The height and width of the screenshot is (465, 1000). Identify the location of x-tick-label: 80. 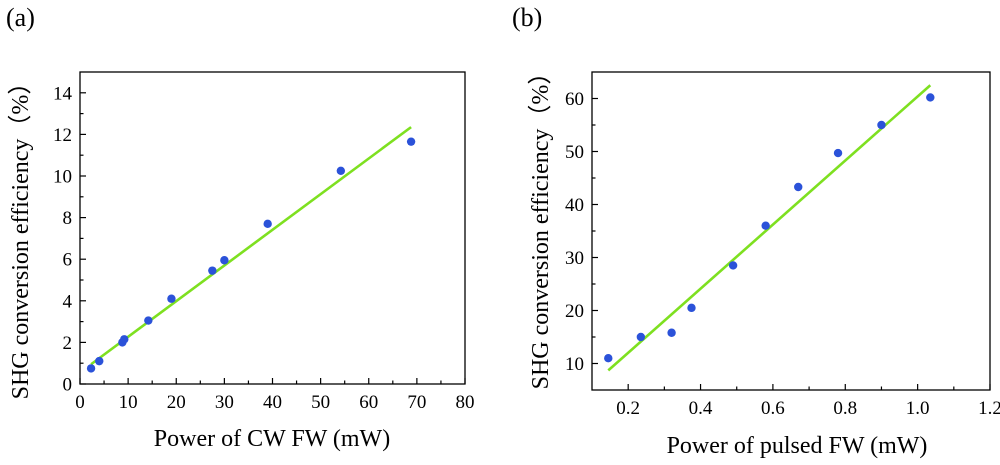
(465, 402).